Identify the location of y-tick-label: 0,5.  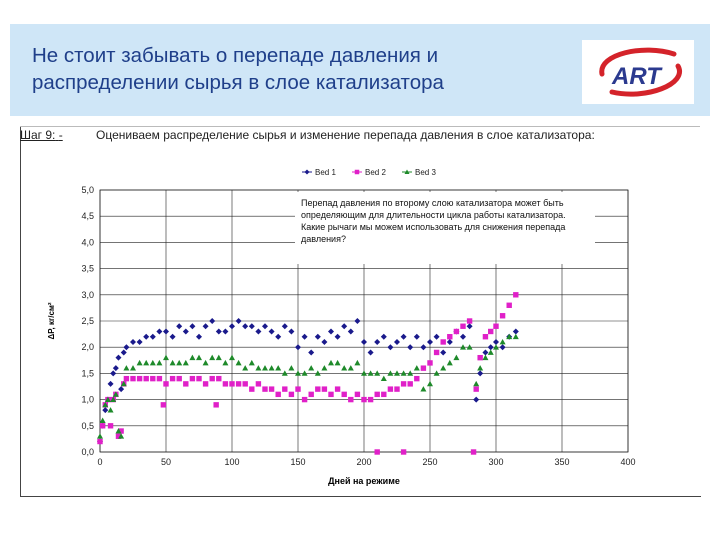
(87, 426).